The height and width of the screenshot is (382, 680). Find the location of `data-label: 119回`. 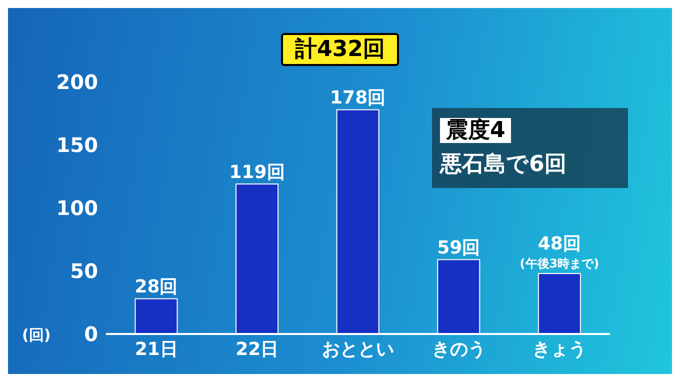

data-label: 119回 is located at coordinates (257, 173).